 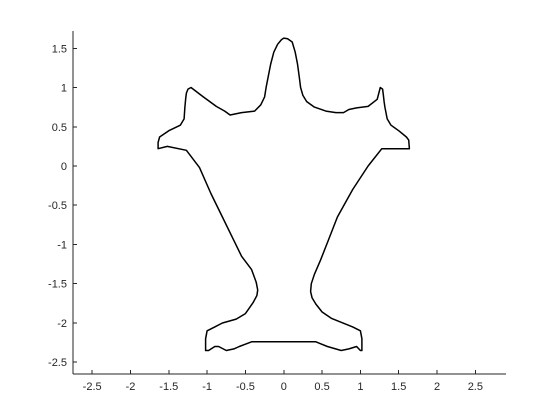 I want to click on x-tick-label: -1, so click(x=207, y=387).